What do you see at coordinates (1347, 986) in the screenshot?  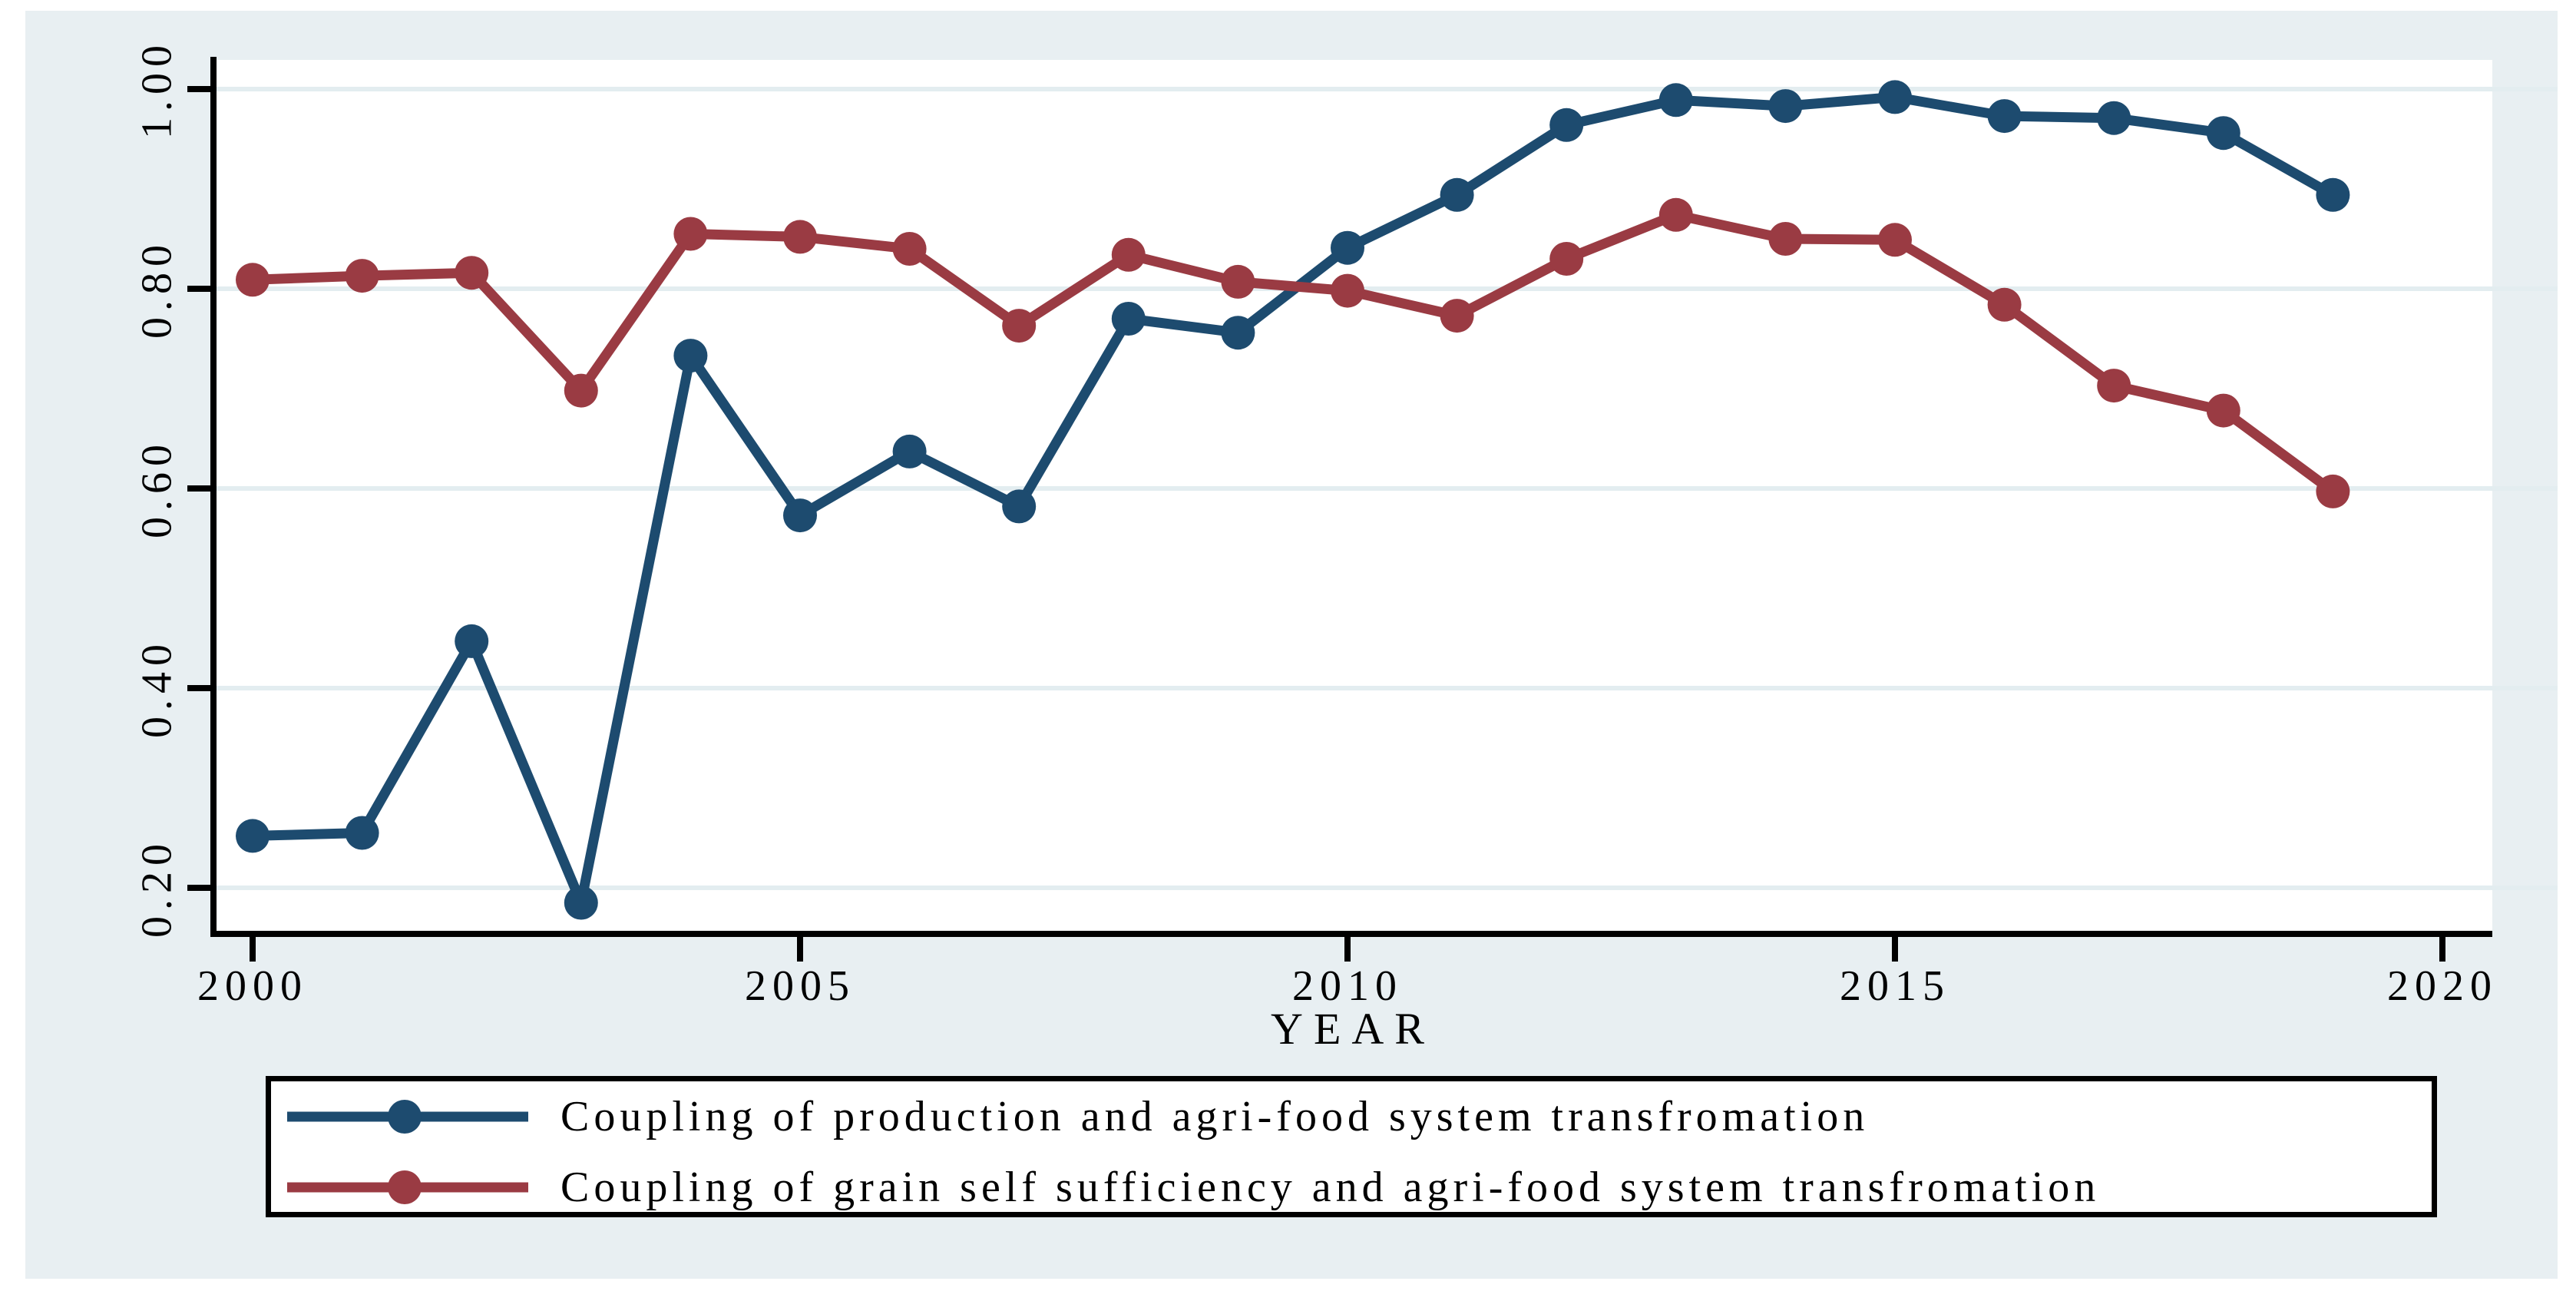 I see `x-tick-label: 2010` at bounding box center [1347, 986].